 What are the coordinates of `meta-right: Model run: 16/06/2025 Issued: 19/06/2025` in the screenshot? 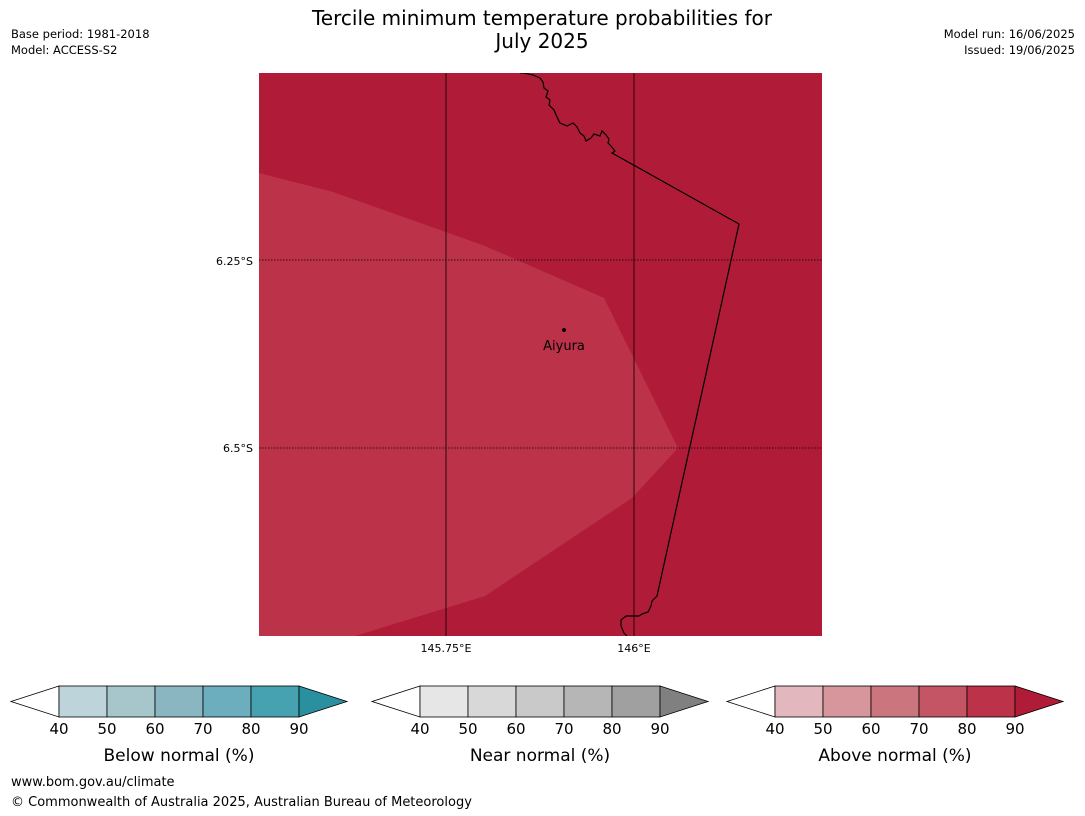 It's located at (1009, 42).